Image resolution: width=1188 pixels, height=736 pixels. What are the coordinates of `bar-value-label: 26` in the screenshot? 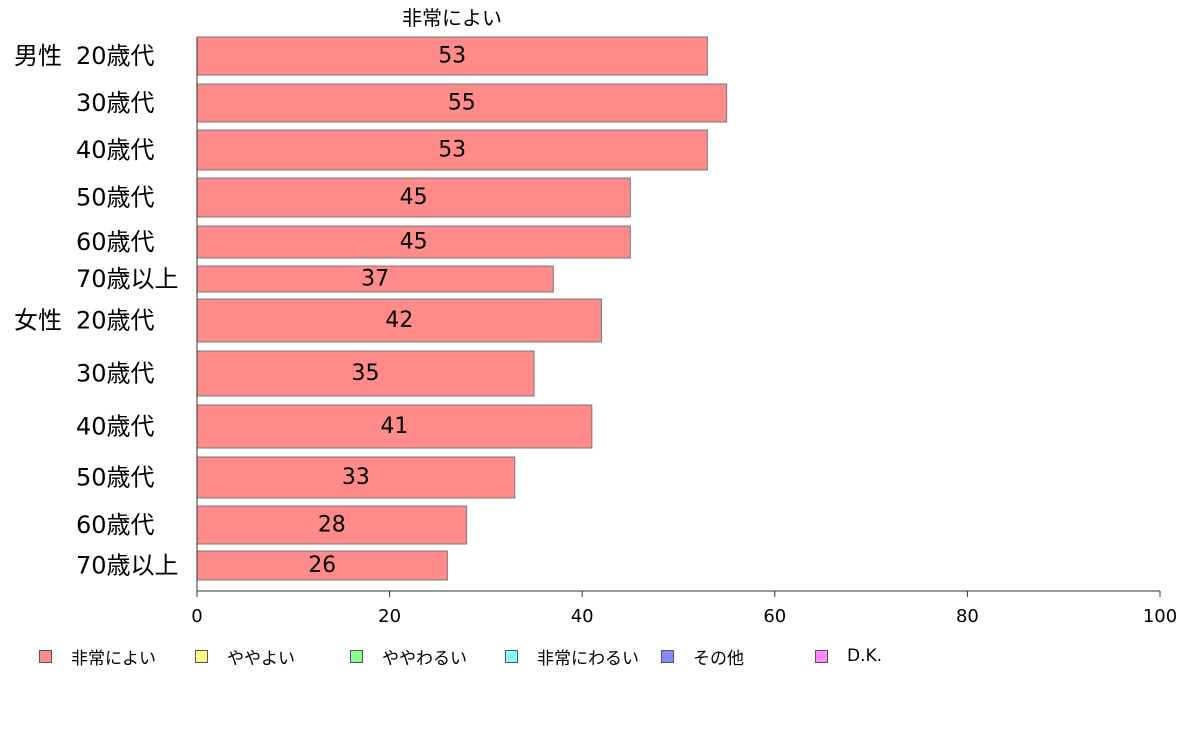 It's located at (322, 565).